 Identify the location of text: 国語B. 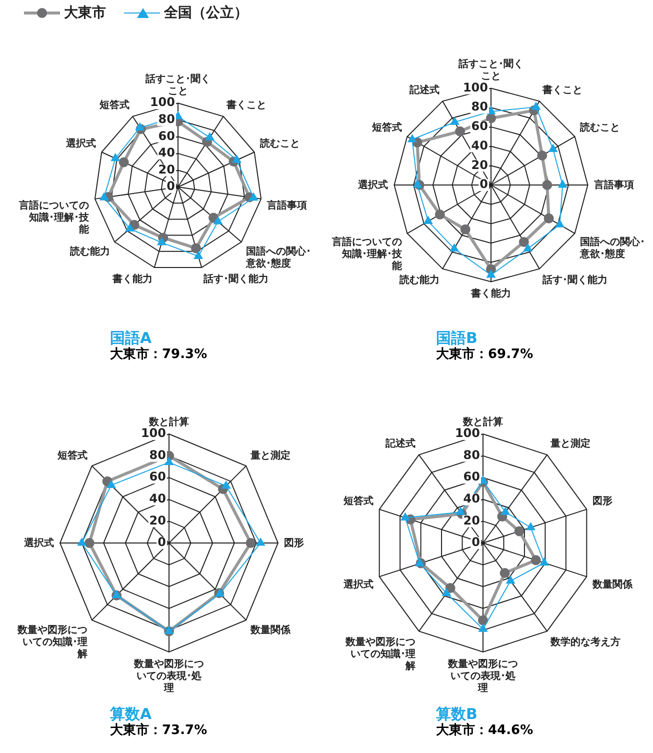
(457, 338).